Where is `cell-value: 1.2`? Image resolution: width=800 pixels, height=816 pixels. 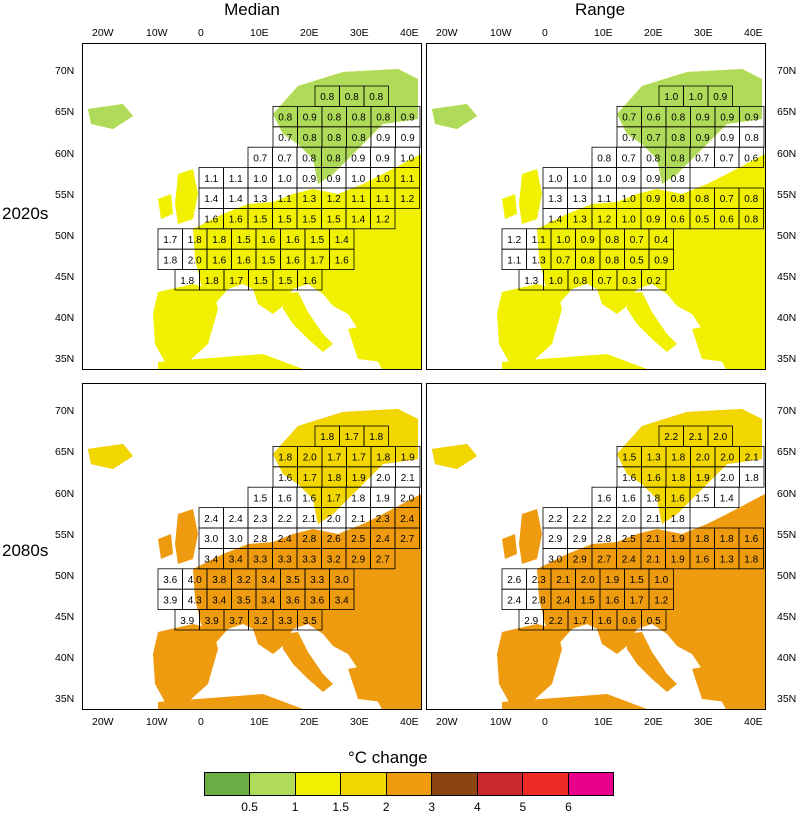
cell-value: 1.2 is located at coordinates (604, 220).